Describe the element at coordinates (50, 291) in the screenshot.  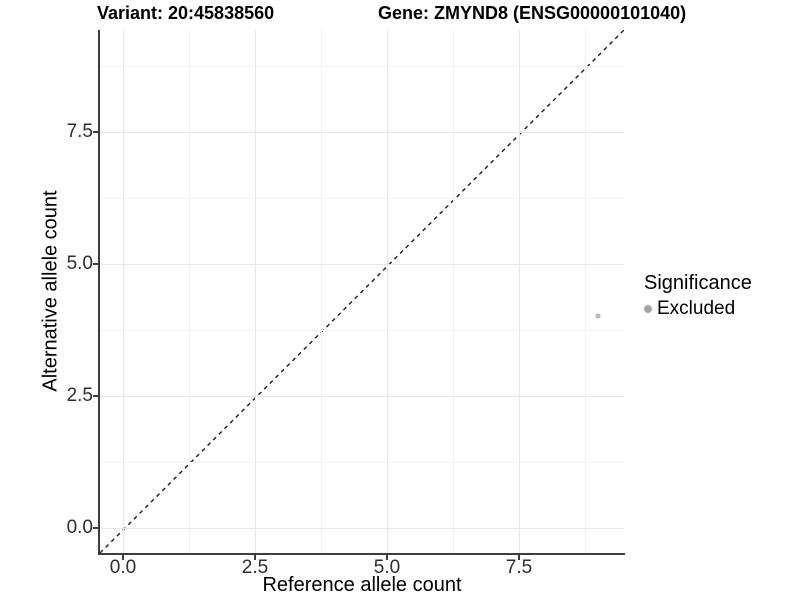
I see `y-axis-title: Alternative allele count` at that location.